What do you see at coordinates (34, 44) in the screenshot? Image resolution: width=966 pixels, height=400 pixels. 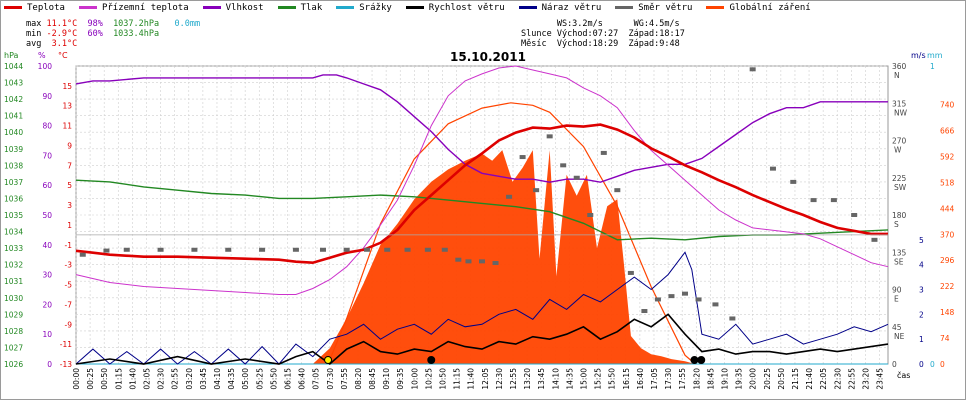 I see `stat-avg-label: avg` at bounding box center [34, 44].